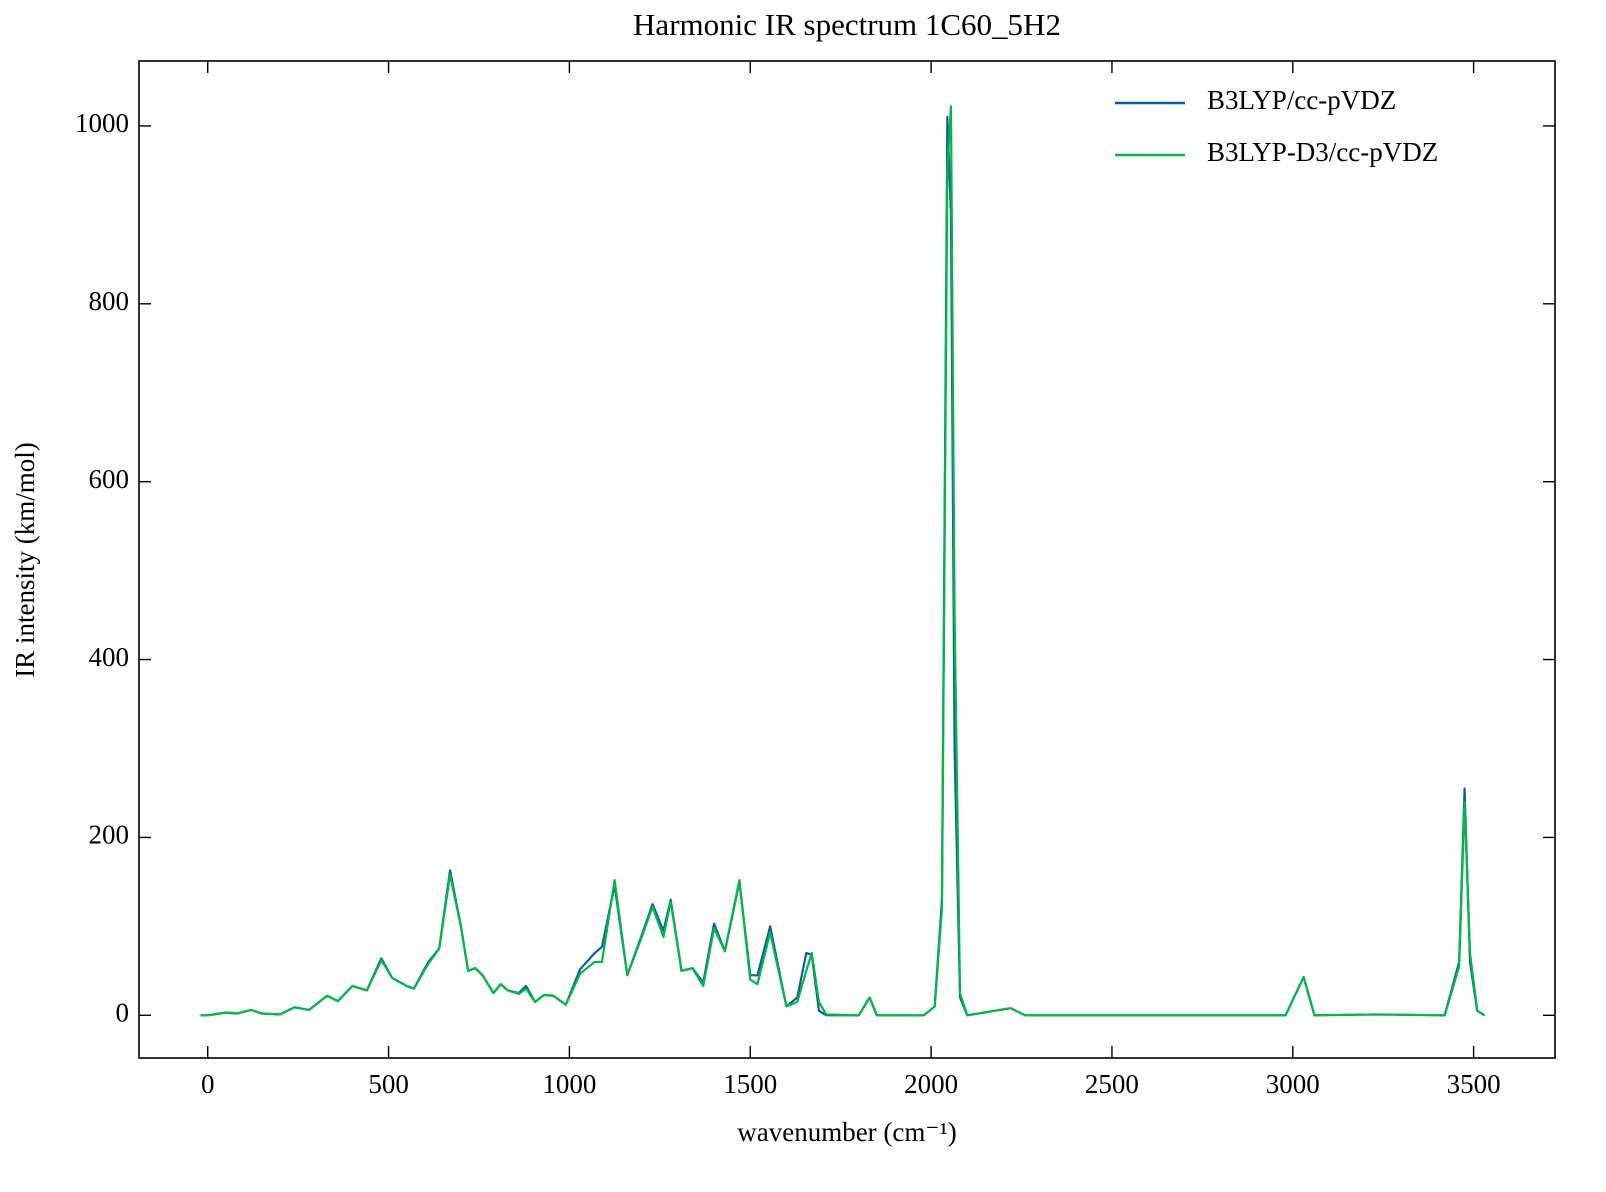 The height and width of the screenshot is (1192, 1606). Describe the element at coordinates (1474, 1084) in the screenshot. I see `x-tick-label: 3500` at that location.